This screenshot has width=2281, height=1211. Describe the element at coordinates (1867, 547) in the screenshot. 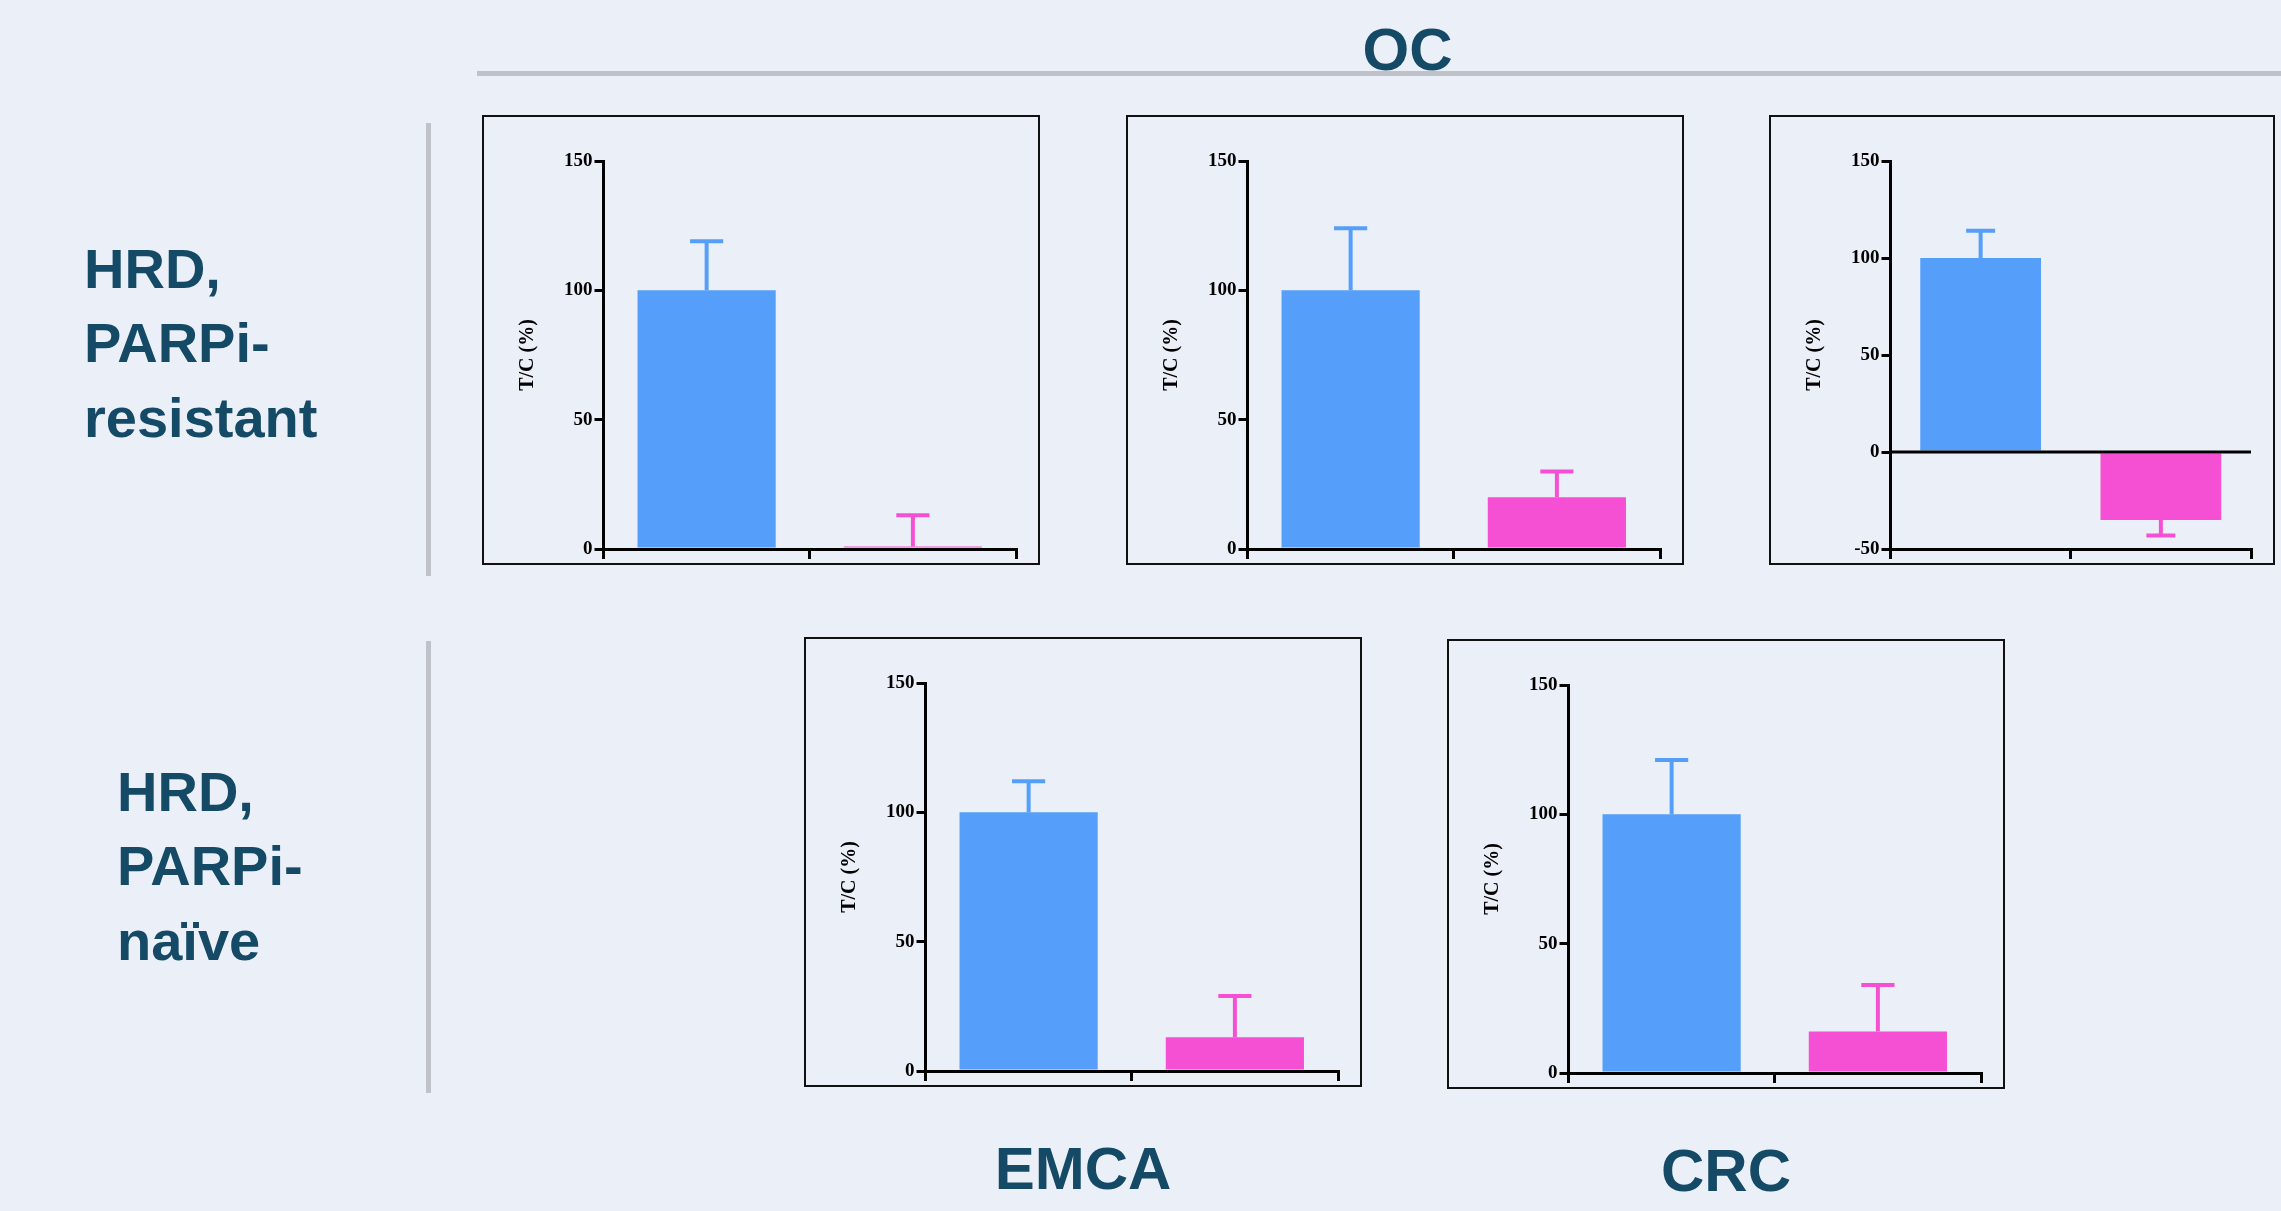

I see `y-tick-label: -50` at that location.